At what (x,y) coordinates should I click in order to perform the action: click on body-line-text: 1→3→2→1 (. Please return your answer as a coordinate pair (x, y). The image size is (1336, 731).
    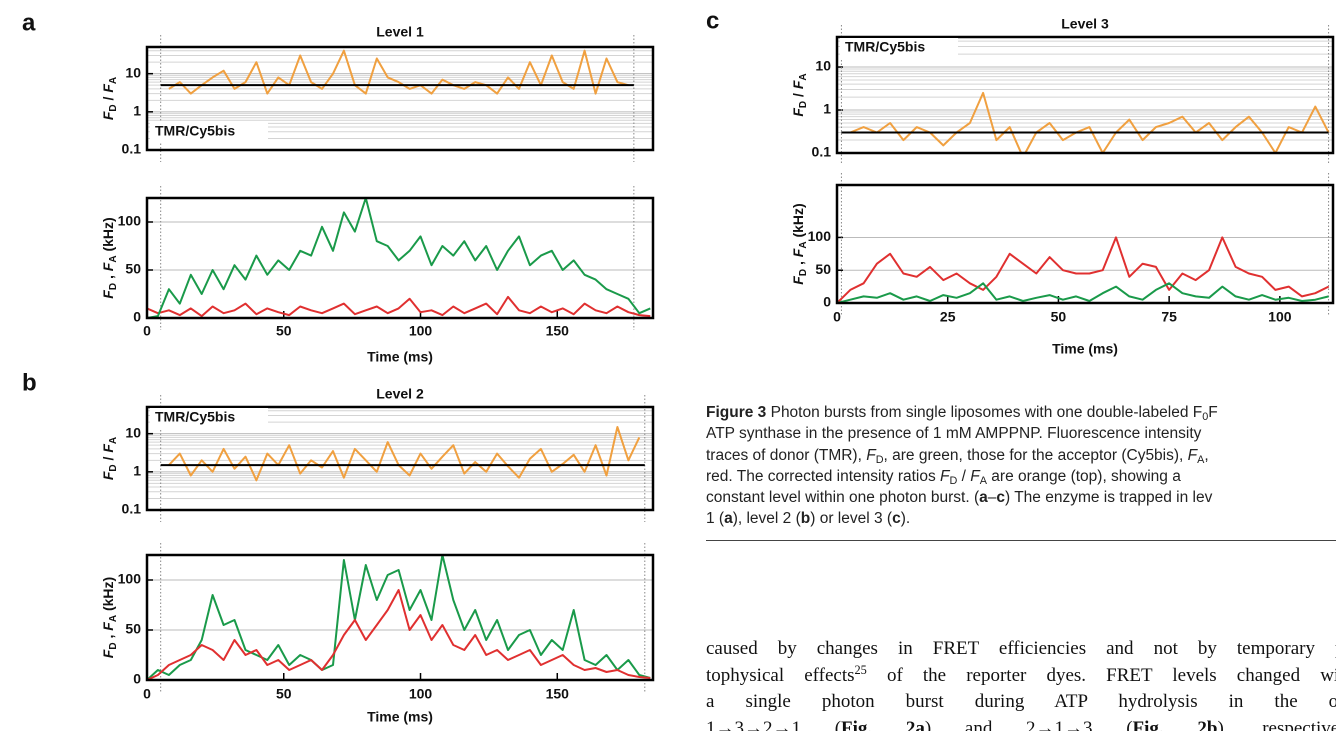
    Looking at the image, I should click on (774, 724).